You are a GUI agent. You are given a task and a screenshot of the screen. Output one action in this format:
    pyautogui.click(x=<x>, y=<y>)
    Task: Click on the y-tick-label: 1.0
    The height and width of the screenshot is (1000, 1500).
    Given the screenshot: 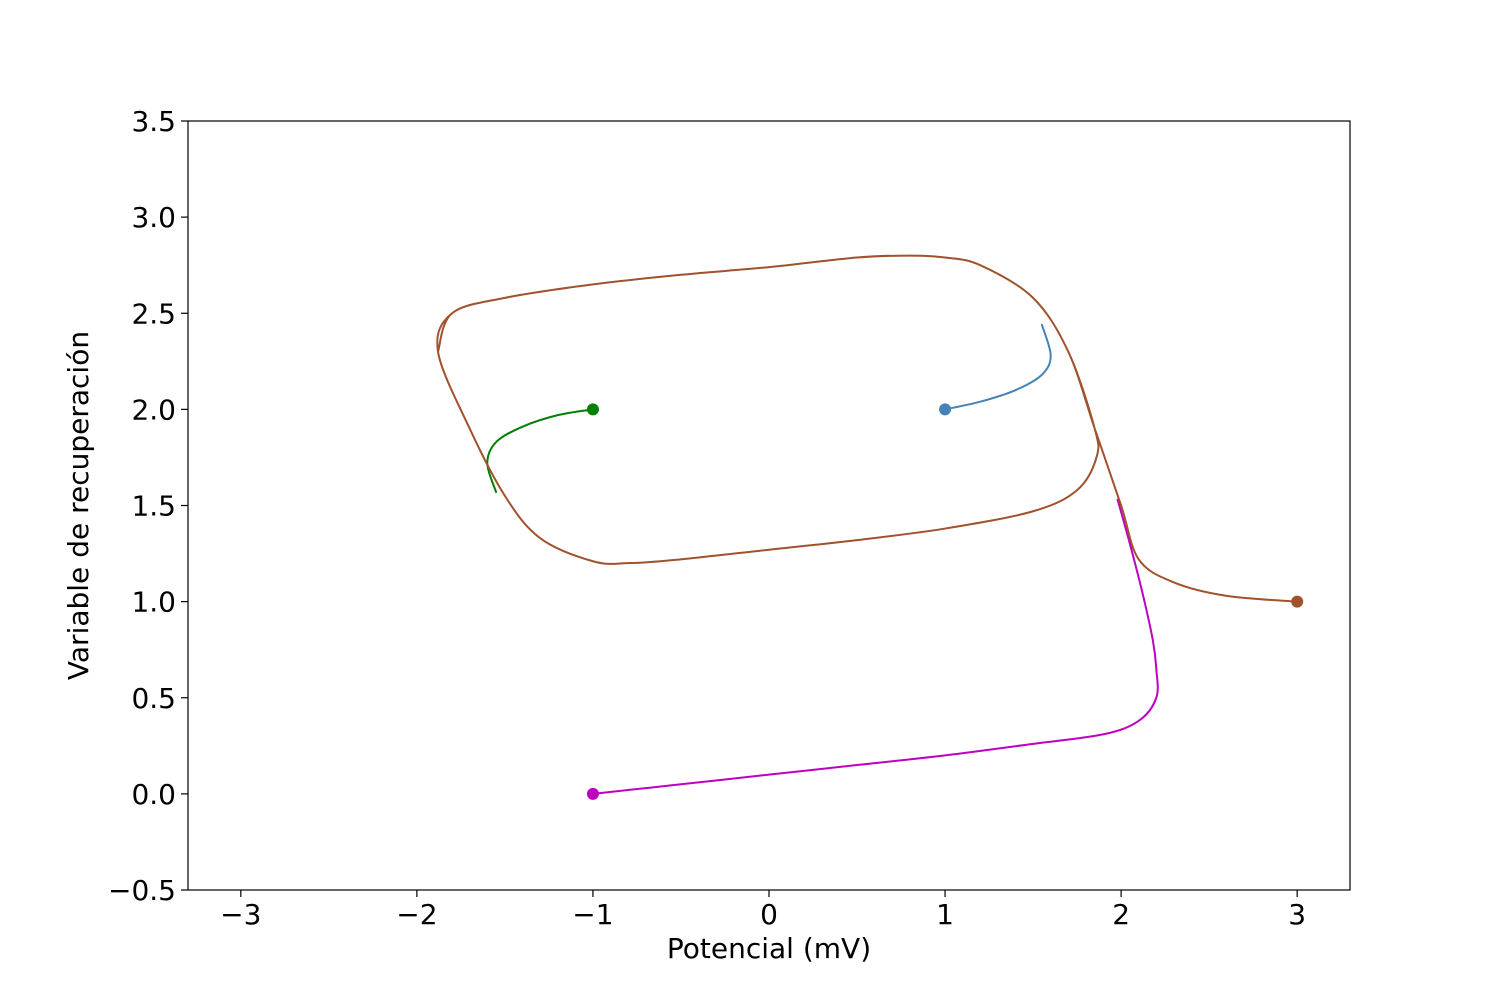 What is the action you would take?
    pyautogui.click(x=153, y=602)
    